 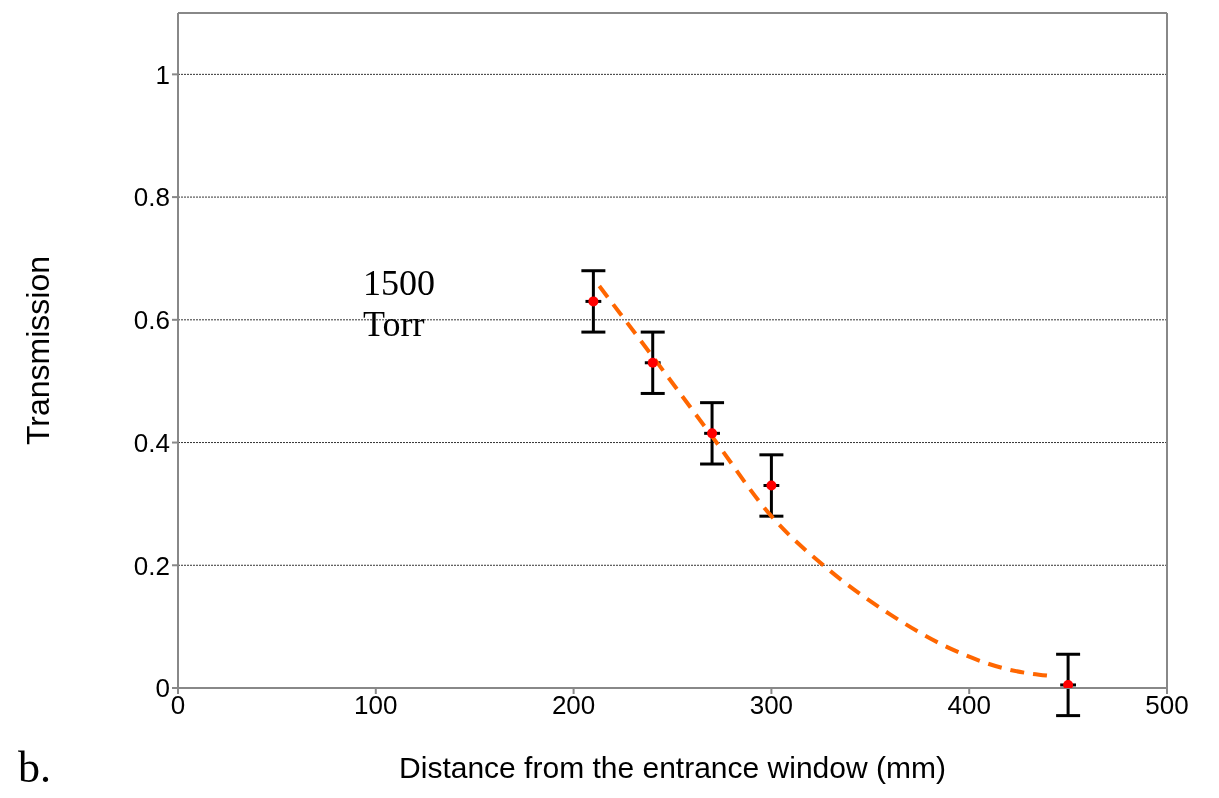 What do you see at coordinates (151, 320) in the screenshot?
I see `y-tick-label: 0.6` at bounding box center [151, 320].